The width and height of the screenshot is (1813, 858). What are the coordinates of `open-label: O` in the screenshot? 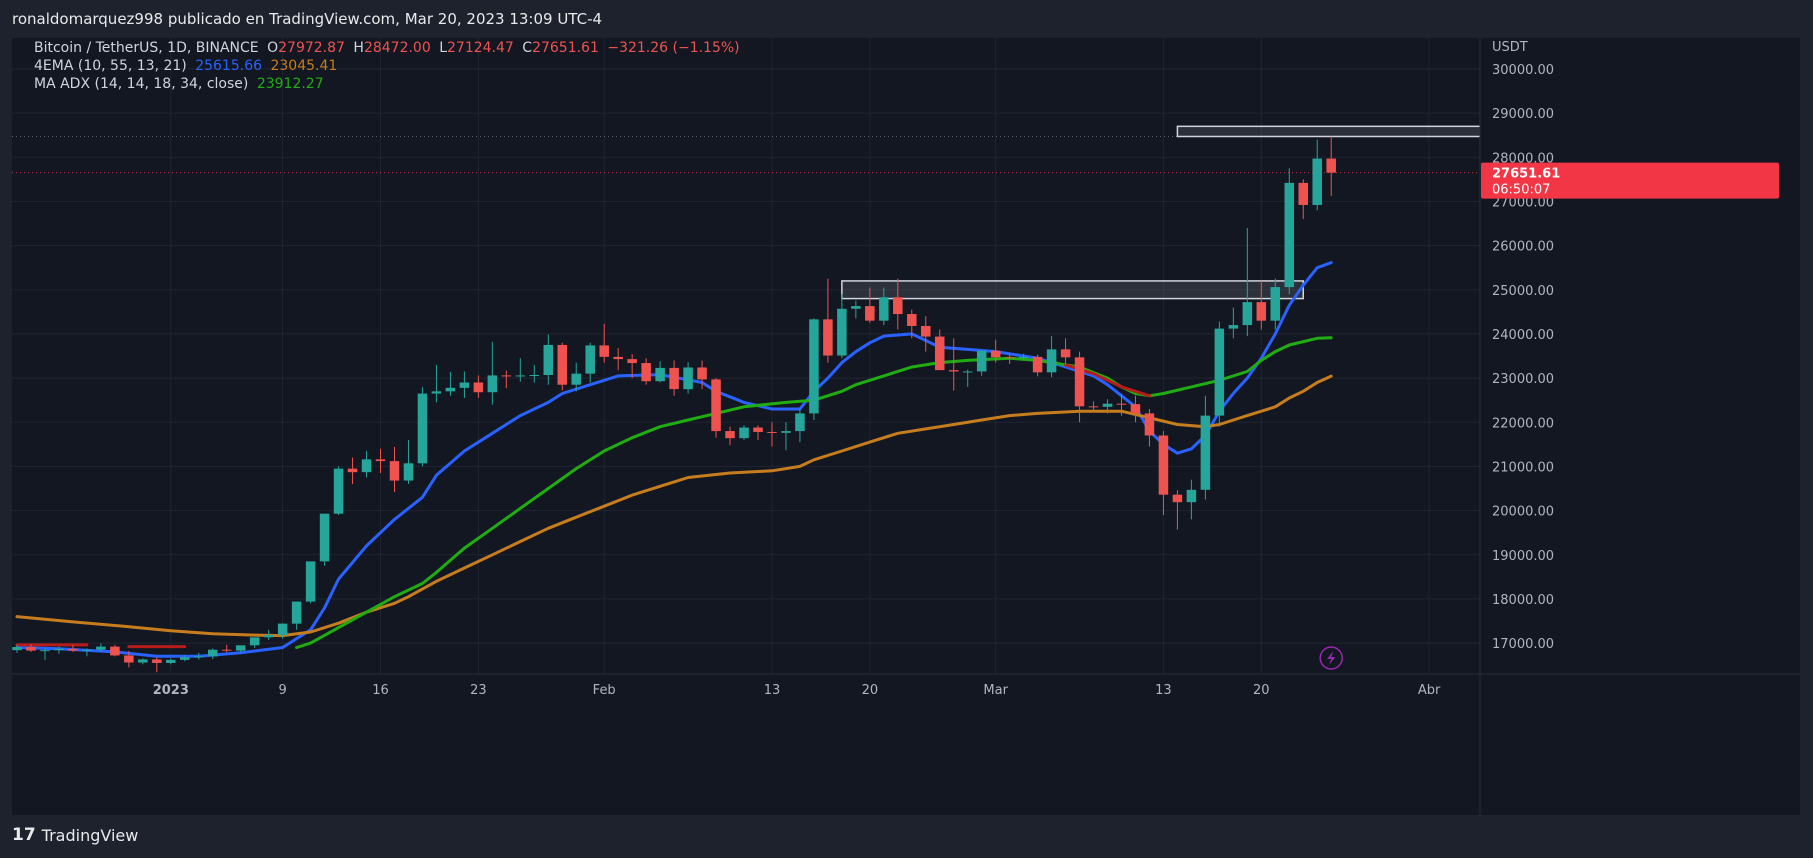 It's located at (273, 48).